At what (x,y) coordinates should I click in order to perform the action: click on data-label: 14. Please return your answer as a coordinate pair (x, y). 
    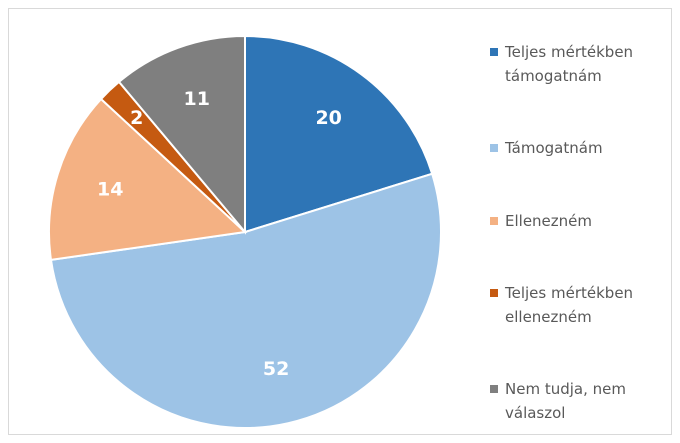
    Looking at the image, I should click on (110, 190).